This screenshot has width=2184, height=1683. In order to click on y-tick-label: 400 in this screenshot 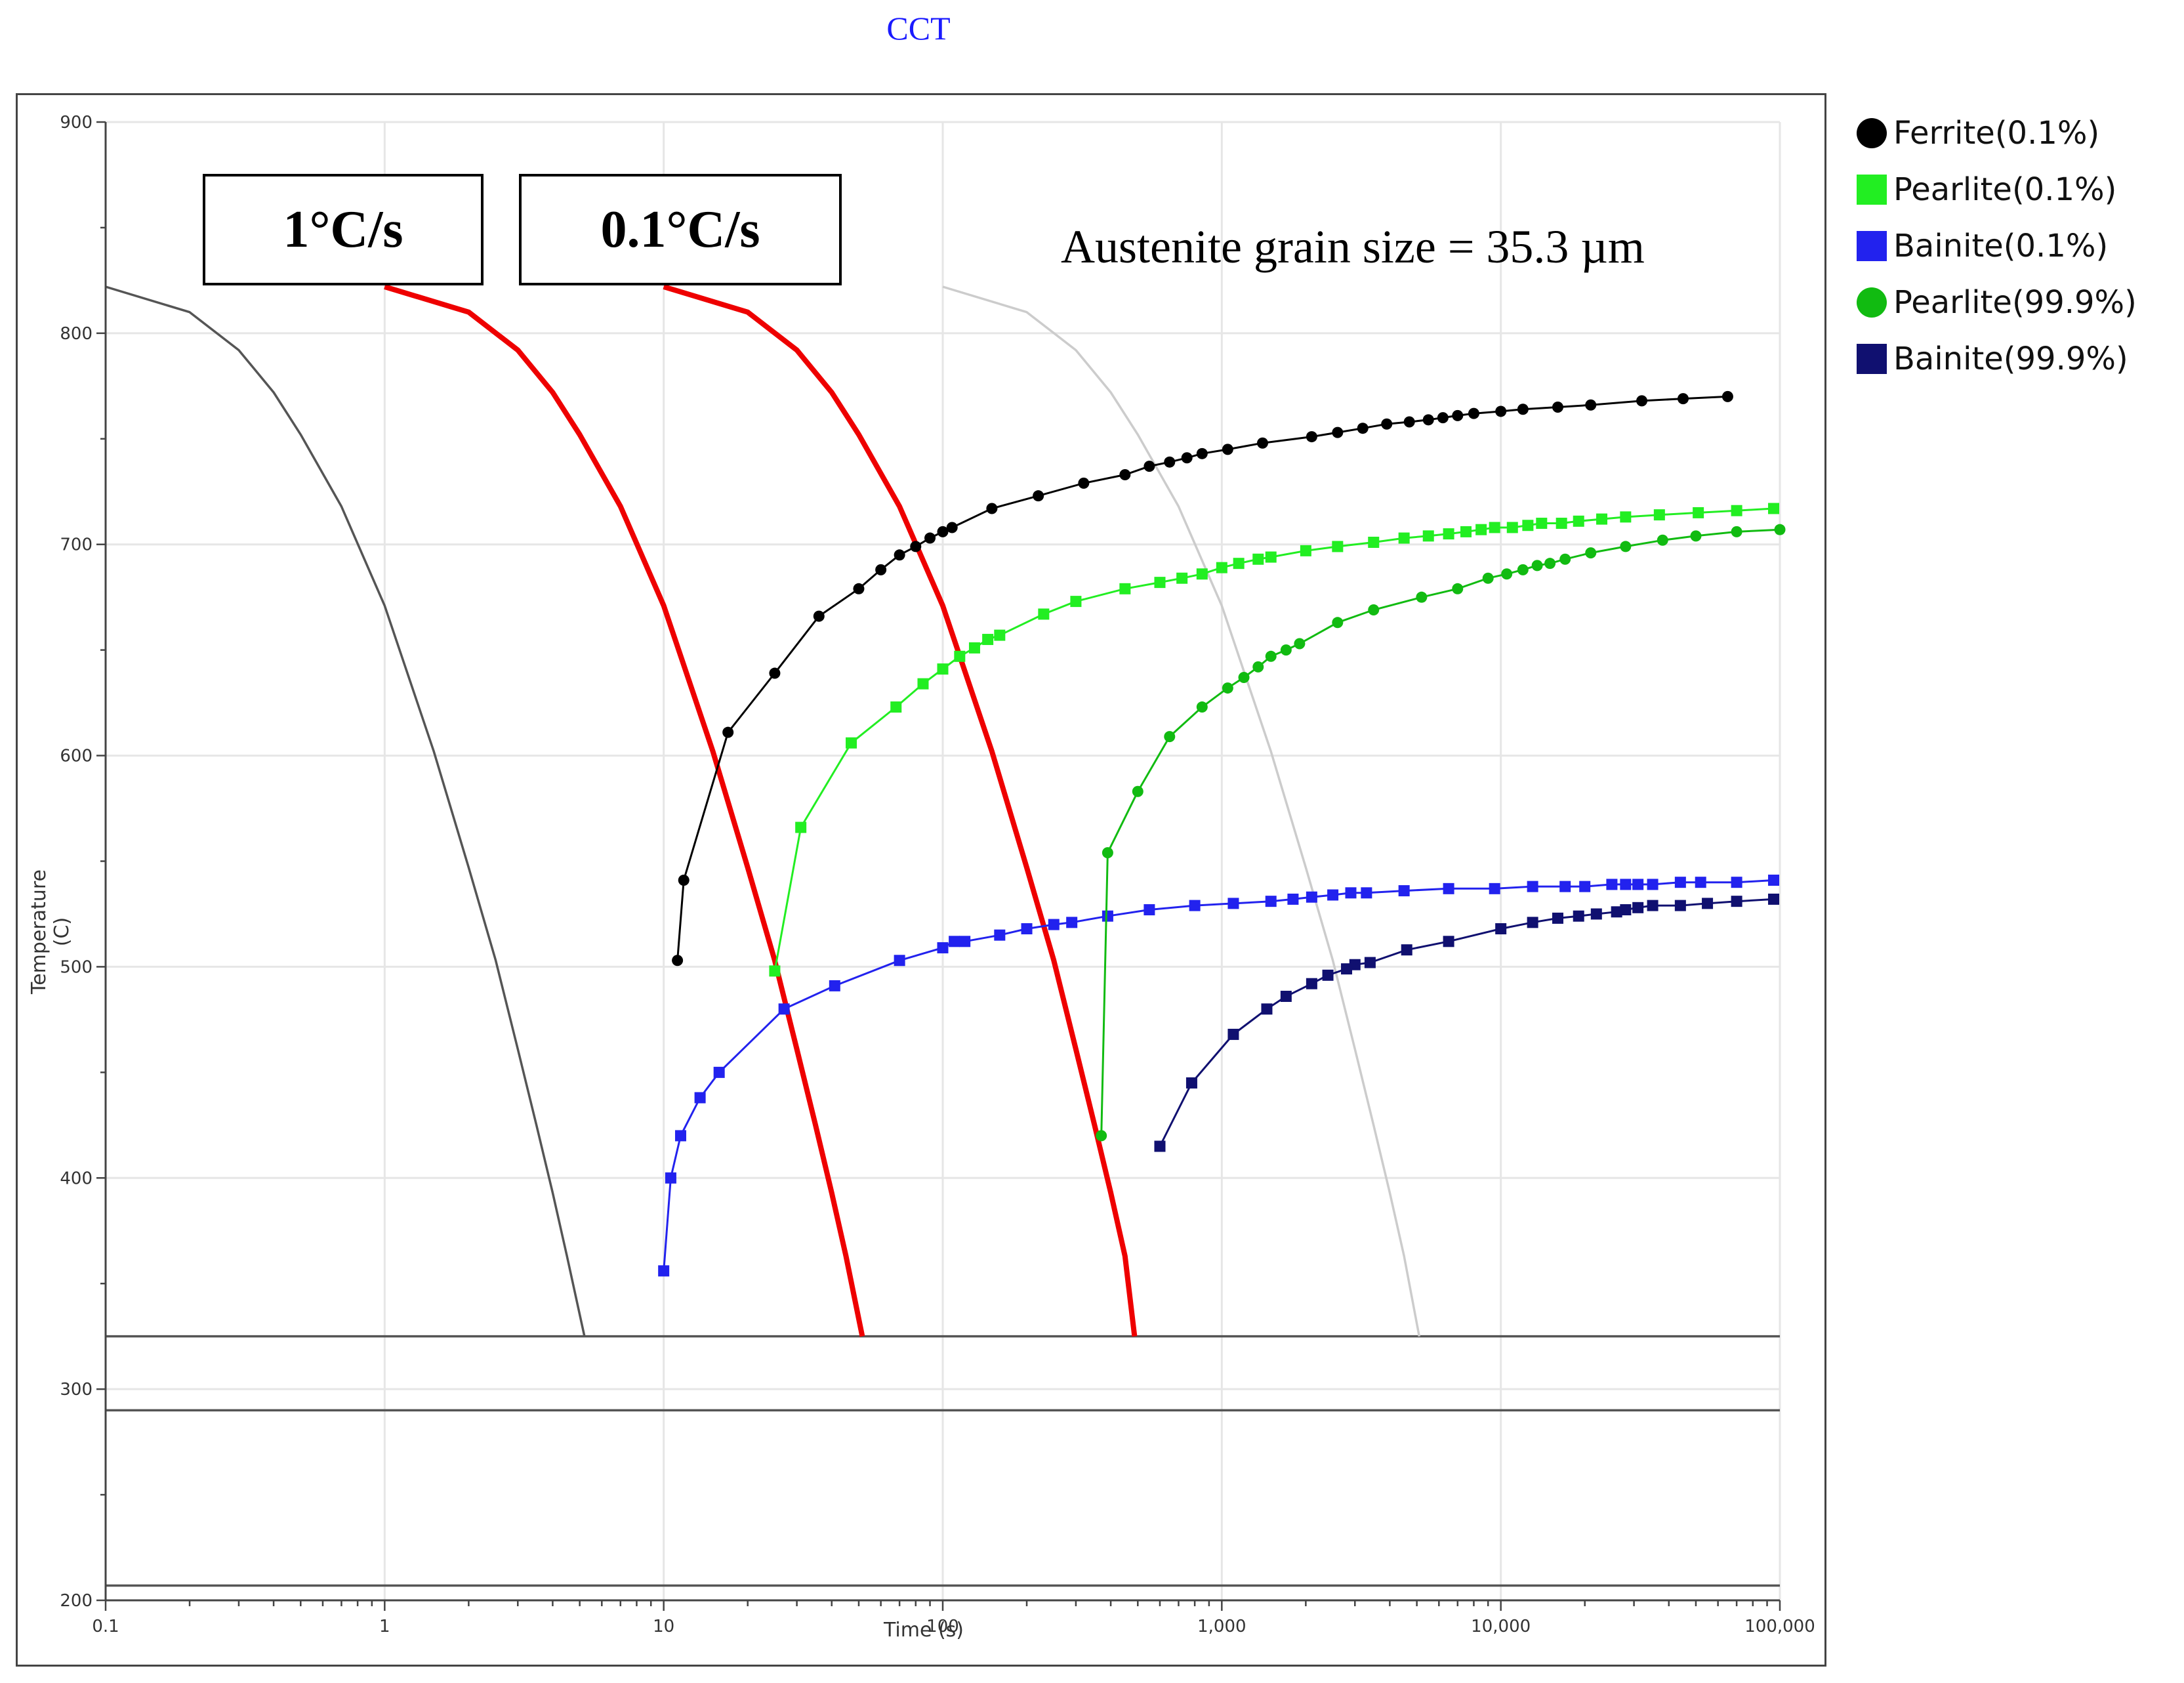, I will do `click(76, 1179)`.